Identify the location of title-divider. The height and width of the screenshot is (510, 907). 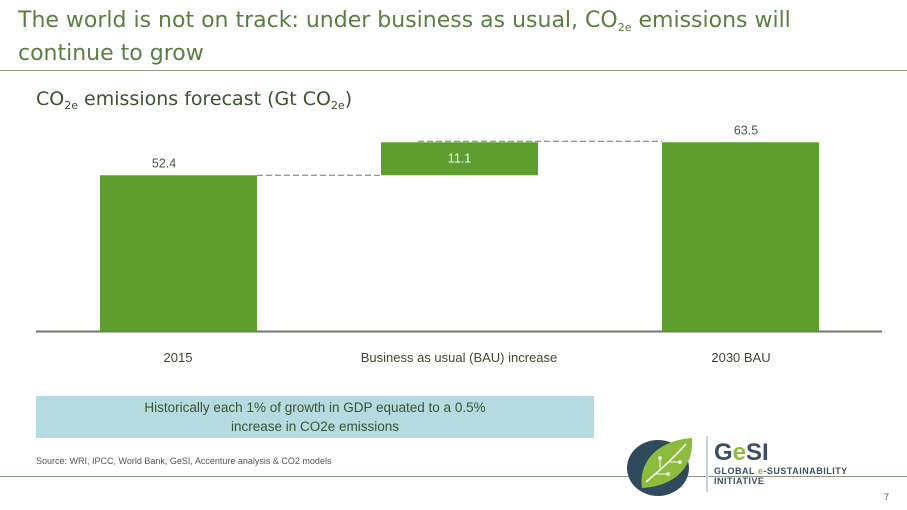
(453, 70).